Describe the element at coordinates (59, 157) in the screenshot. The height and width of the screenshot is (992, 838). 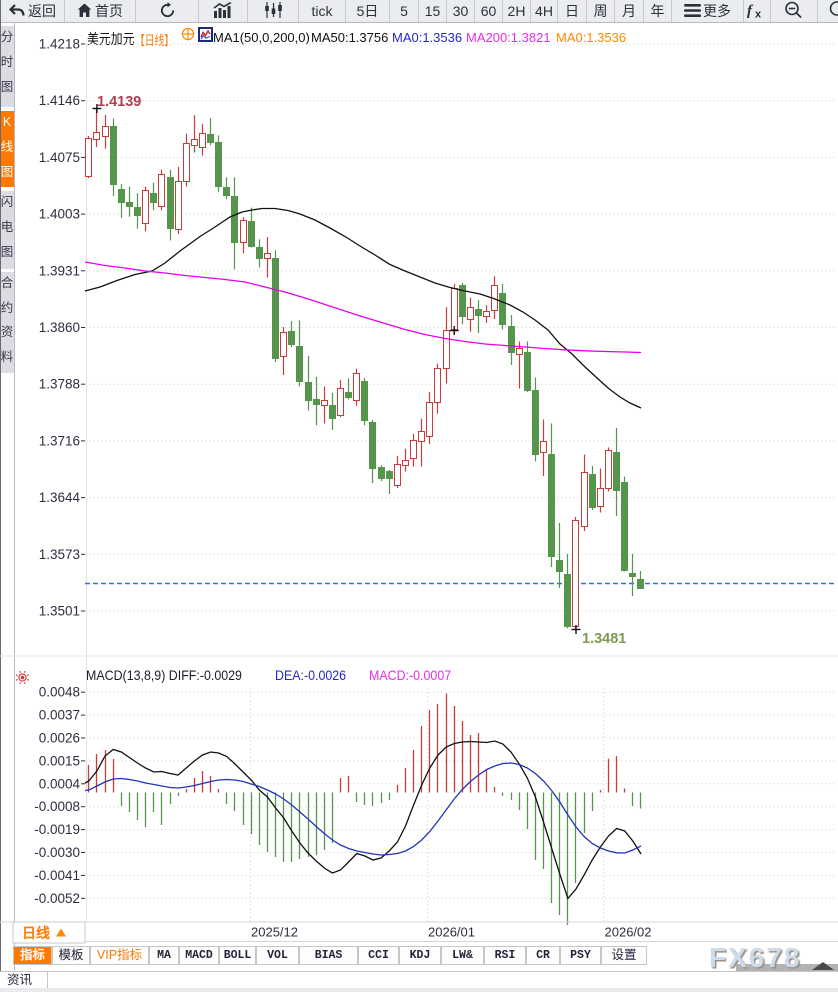
I see `svg-text: 1.4075` at that location.